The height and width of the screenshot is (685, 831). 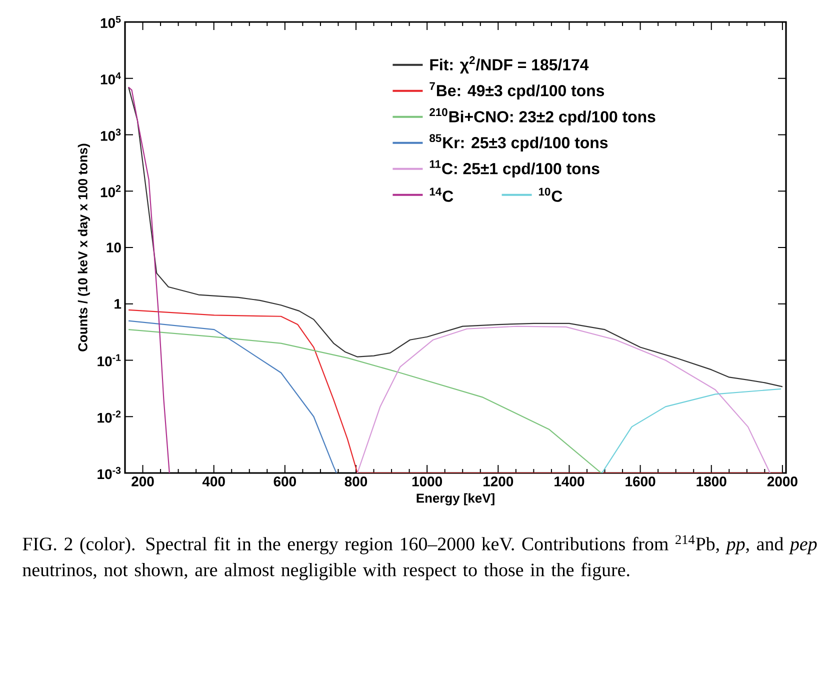 What do you see at coordinates (118, 304) in the screenshot?
I see `y-tick-label: 1` at bounding box center [118, 304].